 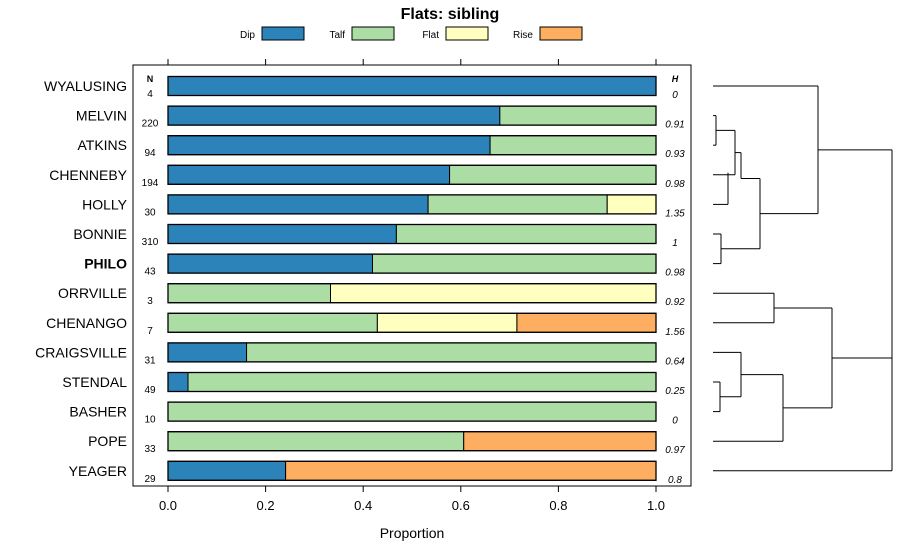 I want to click on category-label: CHENANGO, so click(x=86, y=323).